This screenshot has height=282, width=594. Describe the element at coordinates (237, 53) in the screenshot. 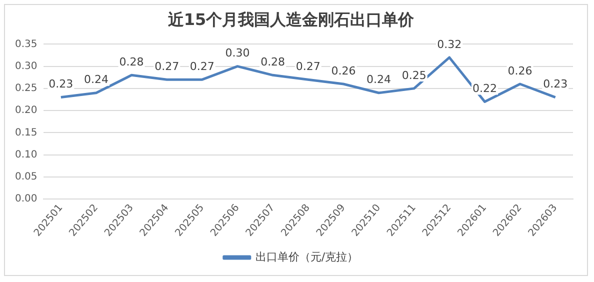

I see `data-label: 0.30` at that location.